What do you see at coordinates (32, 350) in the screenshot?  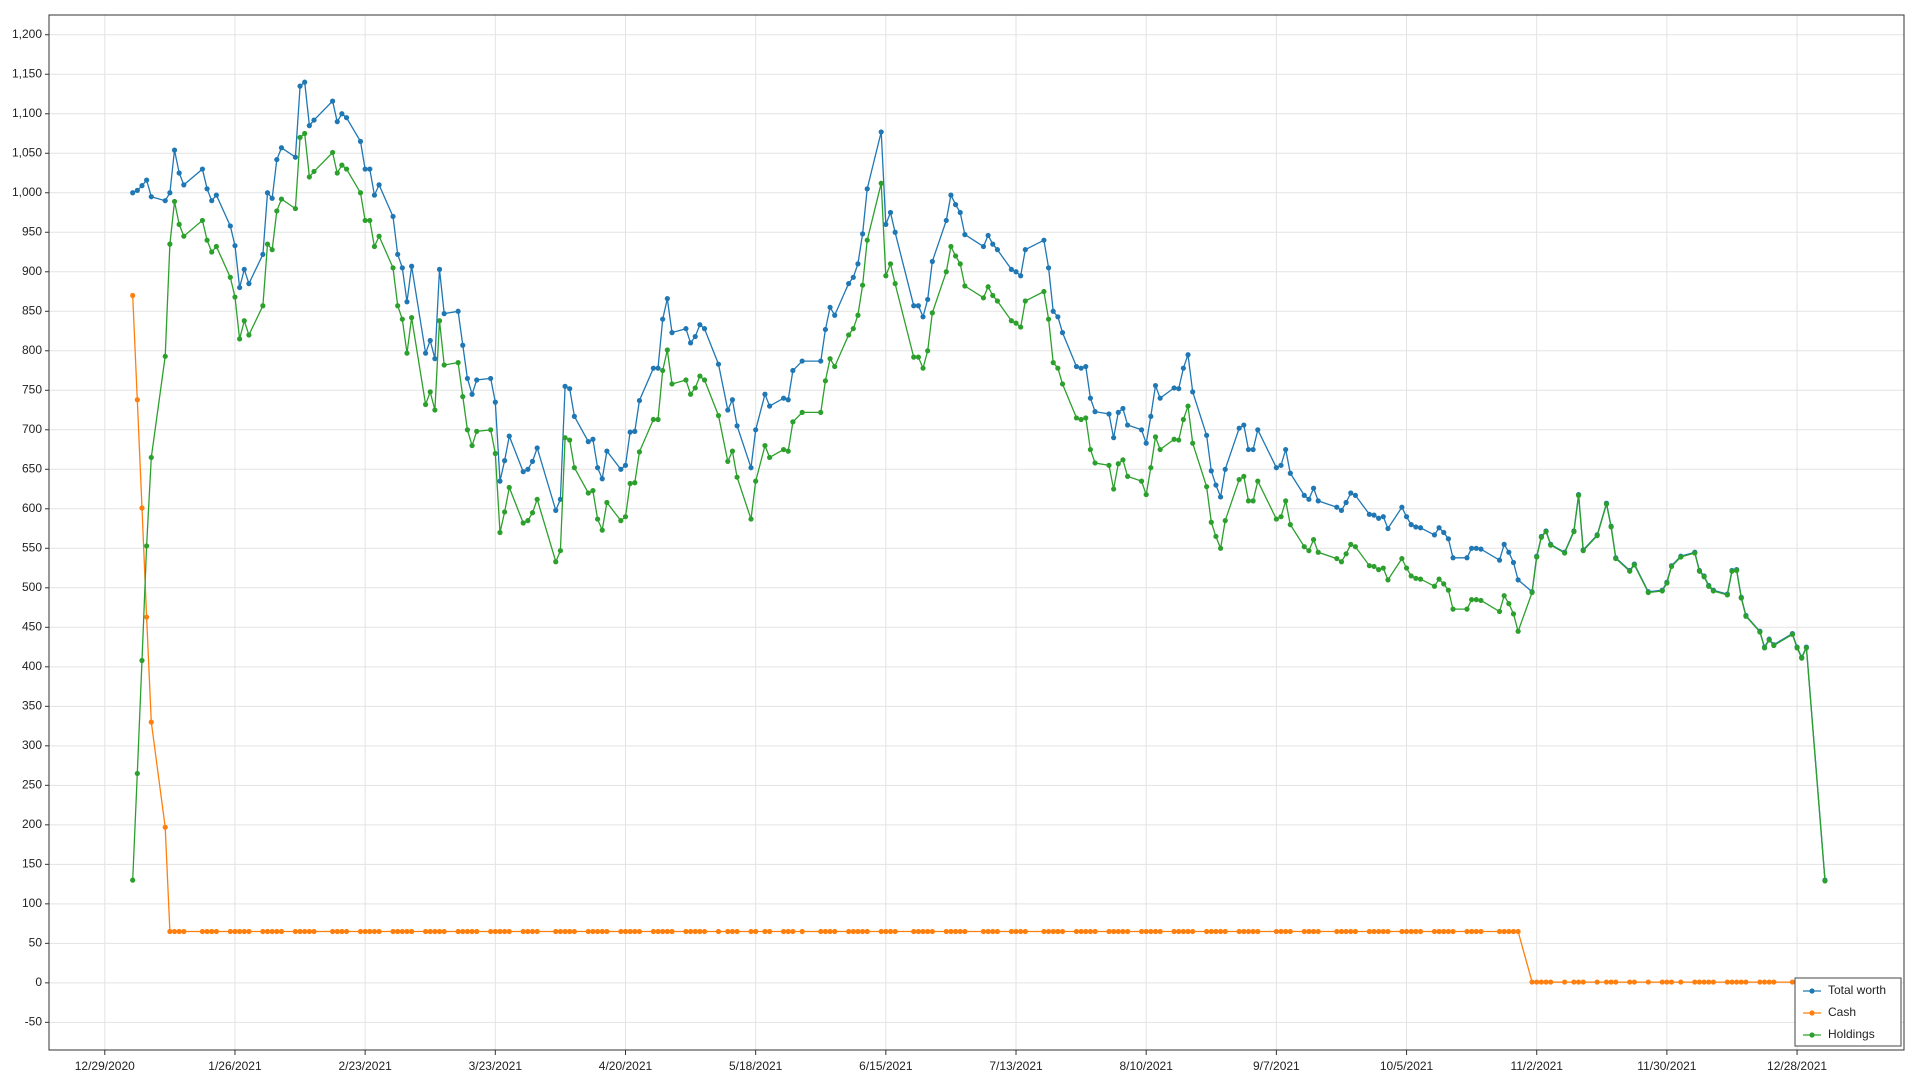 I see `y-tick-label: 800` at bounding box center [32, 350].